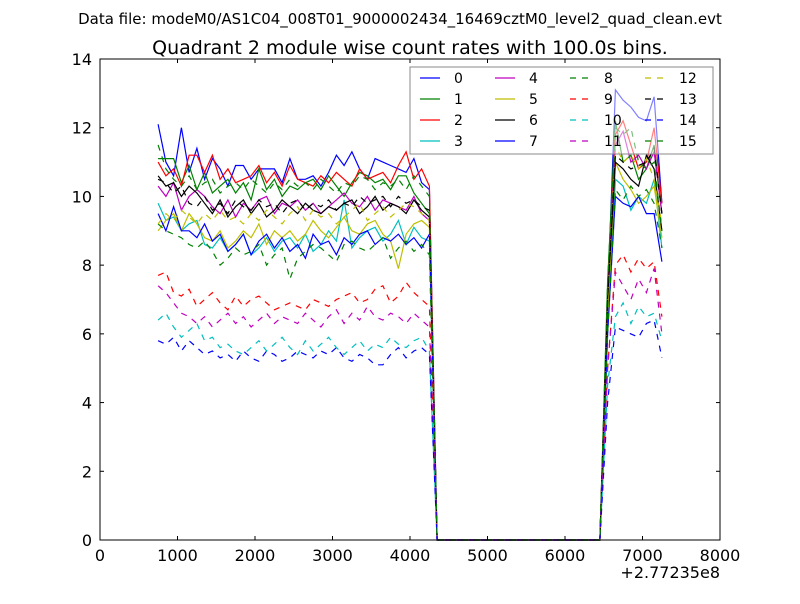 The width and height of the screenshot is (800, 604). I want to click on legend-label-0: 0, so click(458, 79).